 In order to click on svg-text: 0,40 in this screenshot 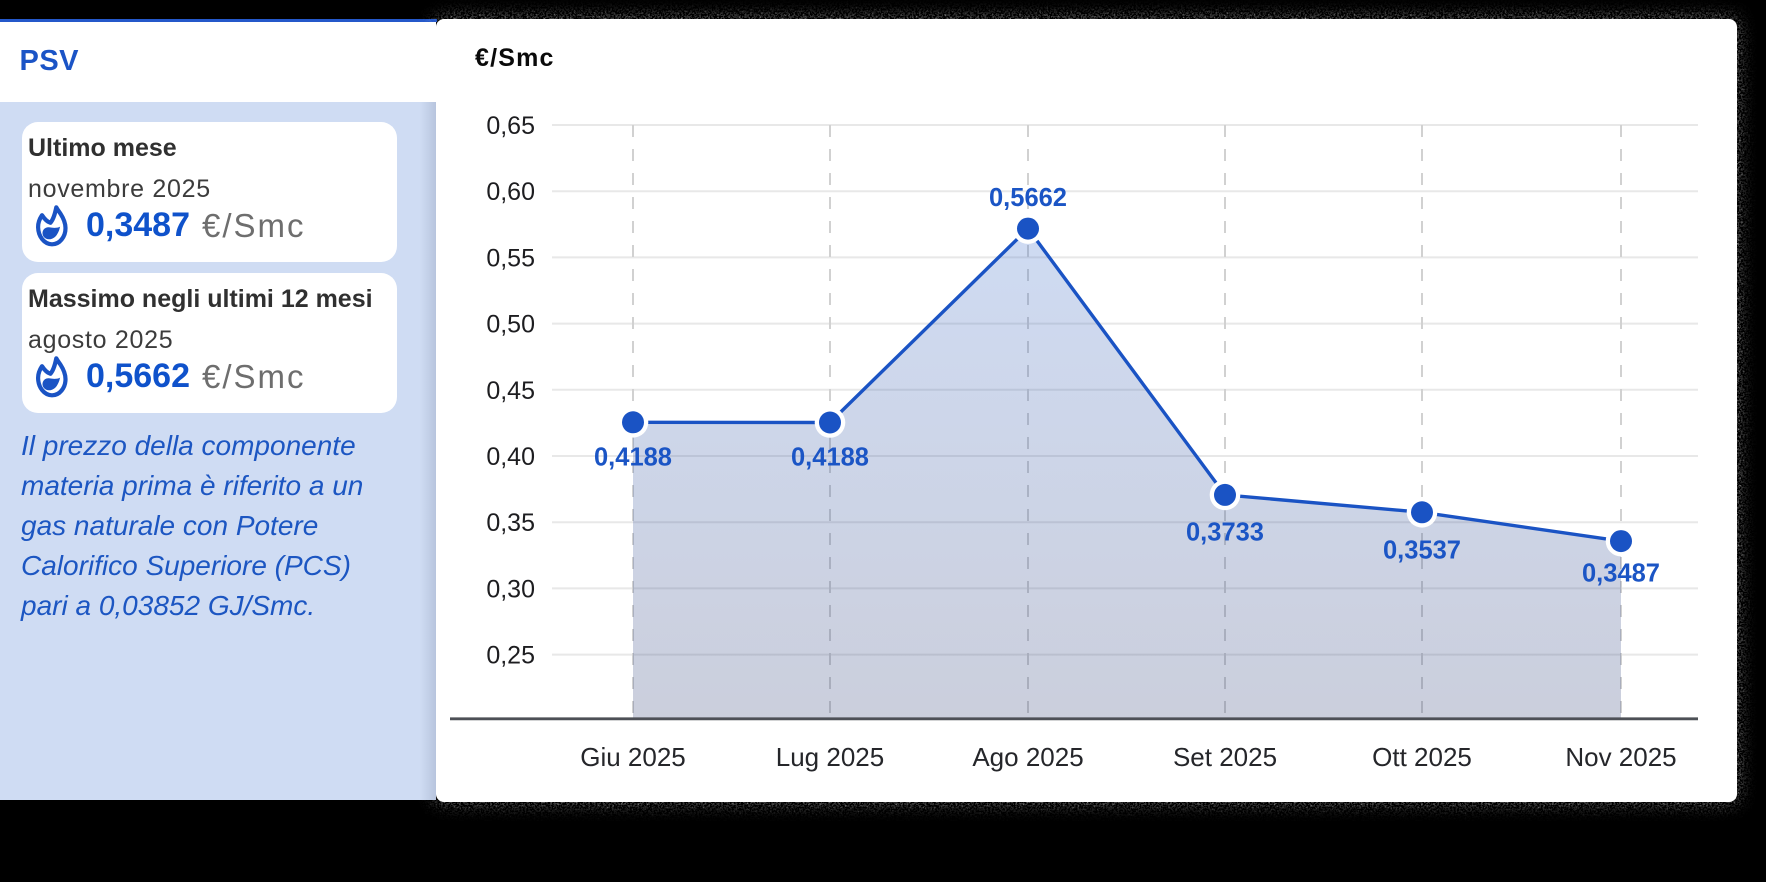, I will do `click(510, 457)`.